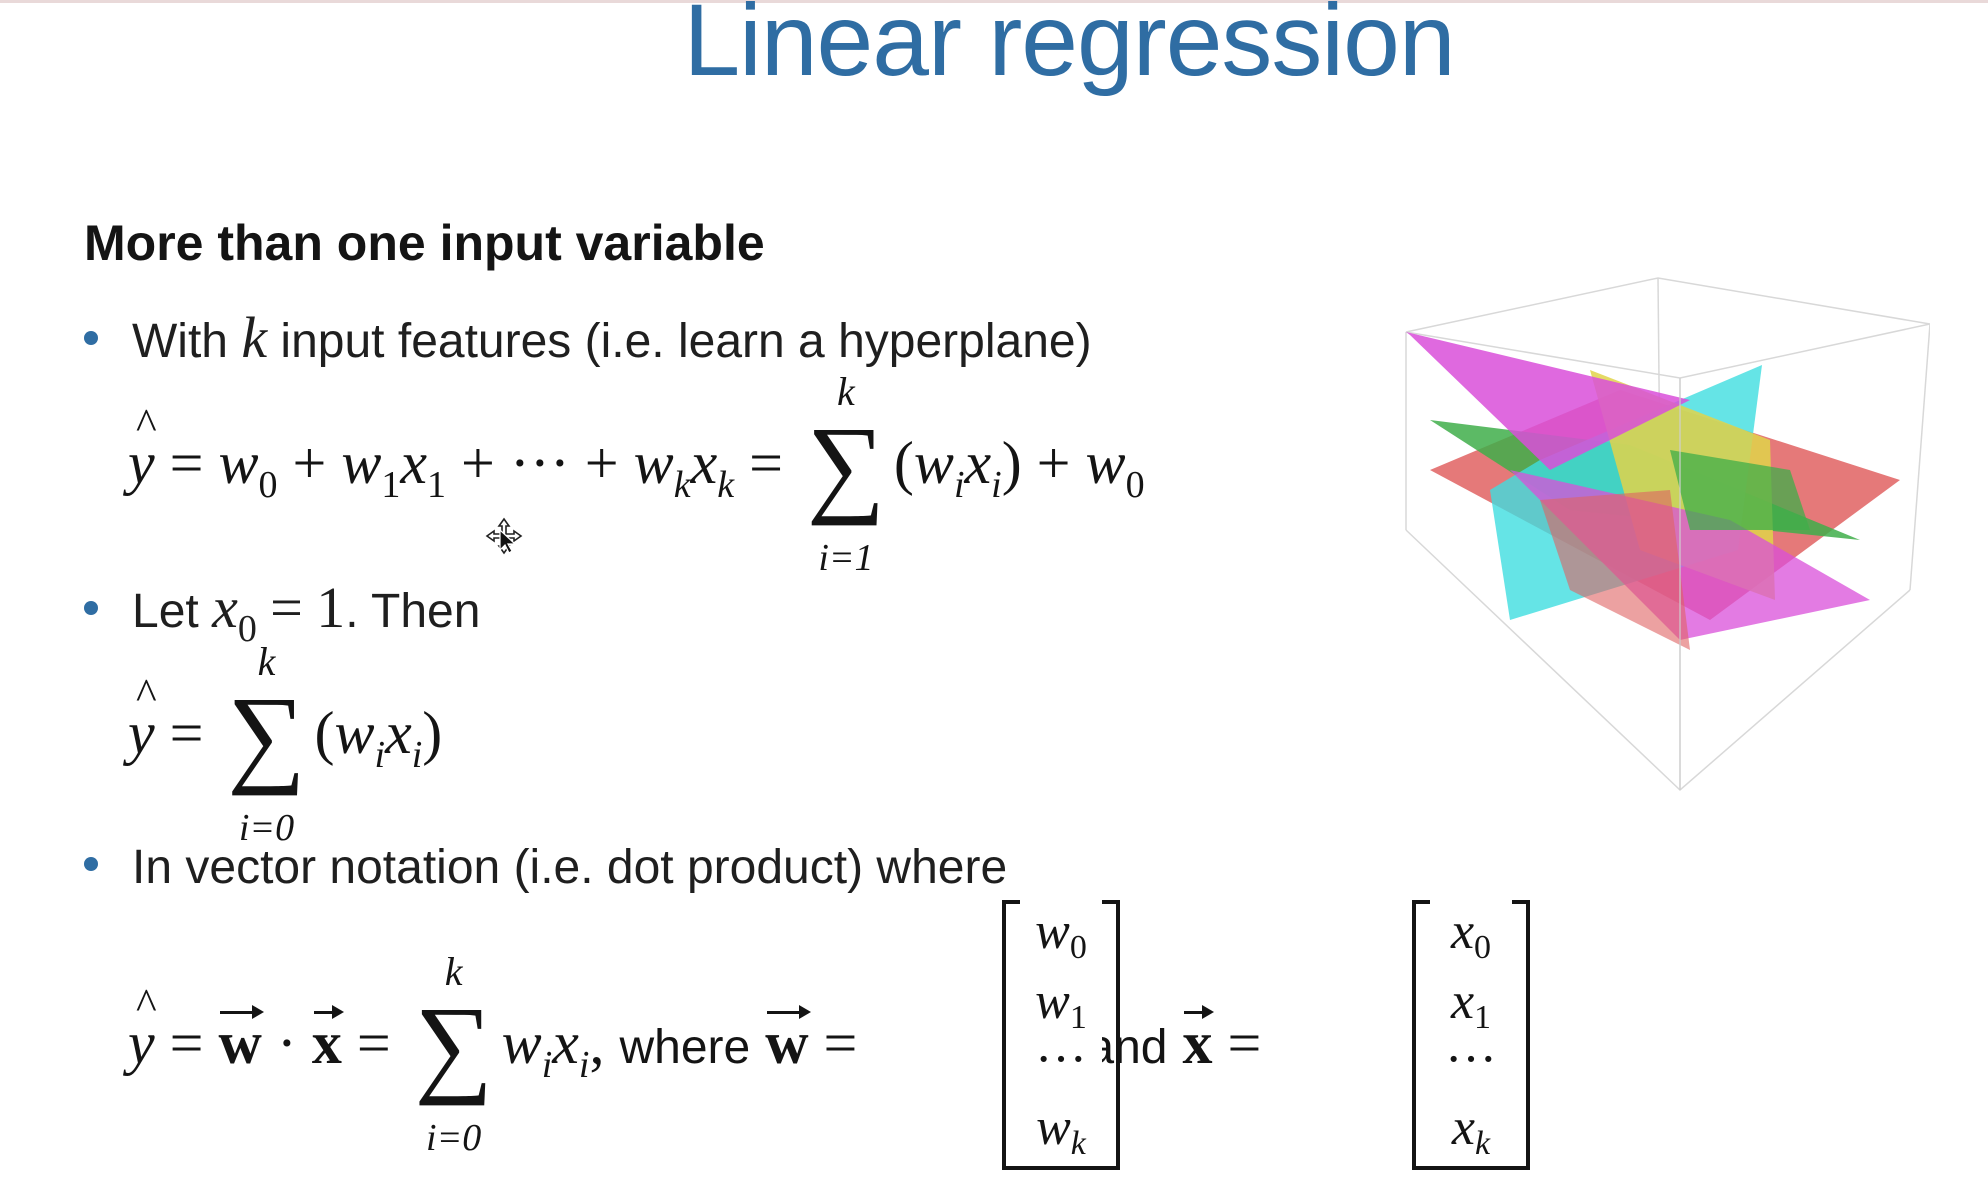 The image size is (1988, 1194). What do you see at coordinates (1471, 1130) in the screenshot?
I see `matrix-cell-xk: xk` at bounding box center [1471, 1130].